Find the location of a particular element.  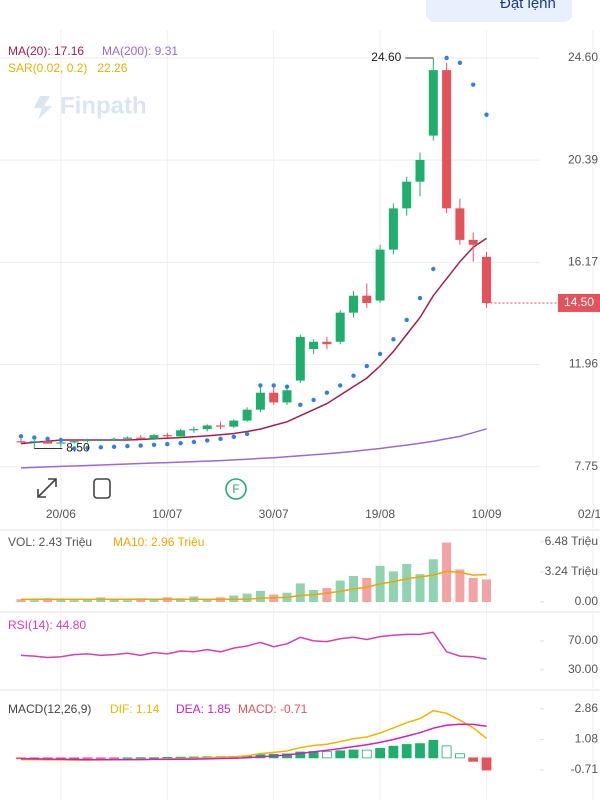

y-tick-label: 1.08 is located at coordinates (587, 739).